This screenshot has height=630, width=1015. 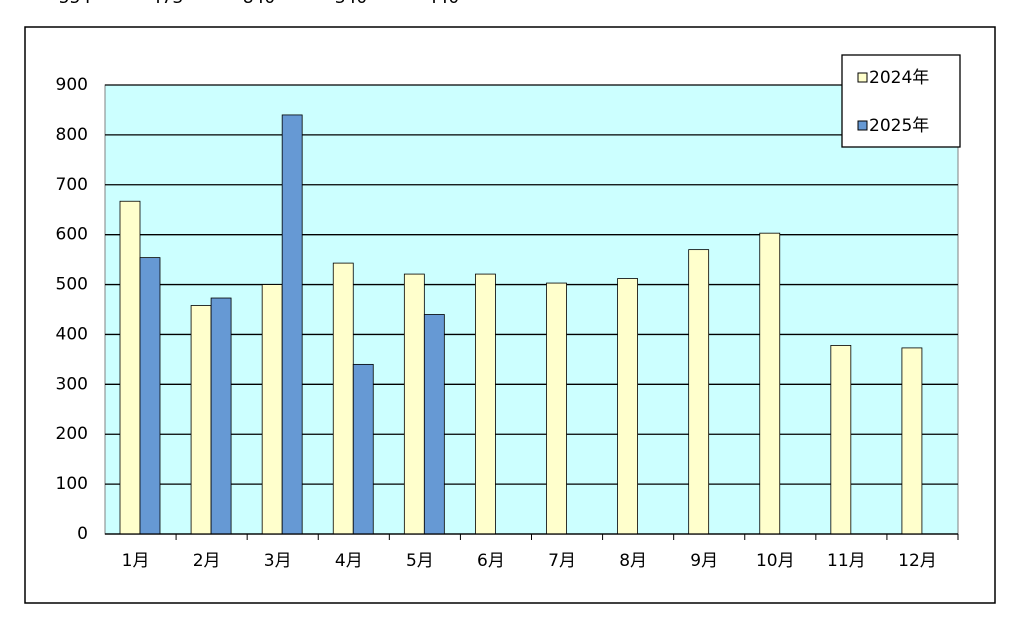 What do you see at coordinates (72, 285) in the screenshot?
I see `y-tick-label: 500` at bounding box center [72, 285].